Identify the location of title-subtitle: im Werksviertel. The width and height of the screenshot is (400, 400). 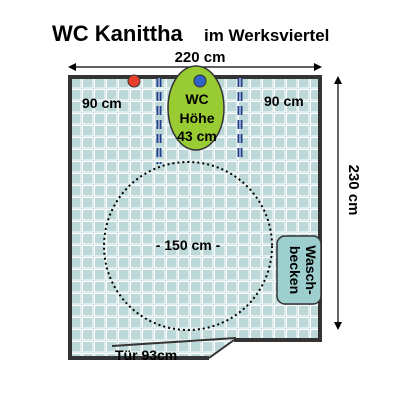
(266, 35).